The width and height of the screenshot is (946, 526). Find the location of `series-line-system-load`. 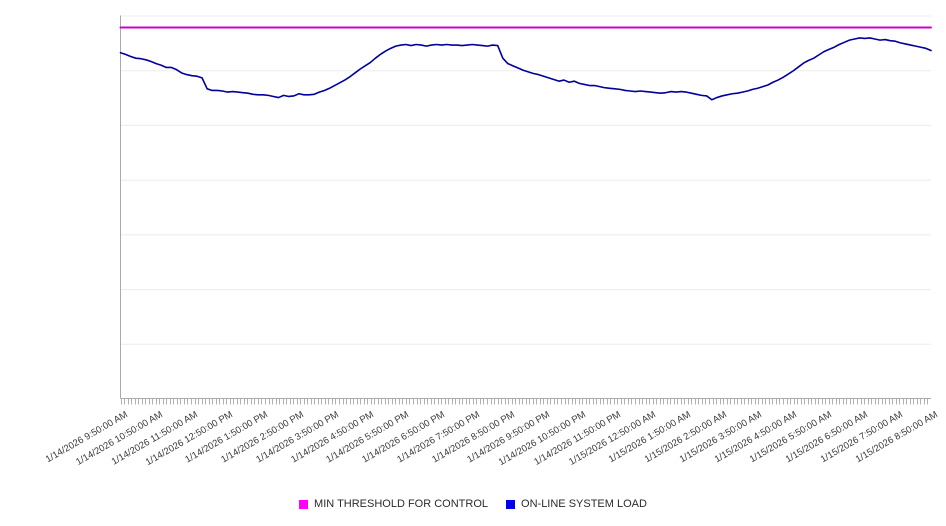

series-line-system-load is located at coordinates (525, 69).